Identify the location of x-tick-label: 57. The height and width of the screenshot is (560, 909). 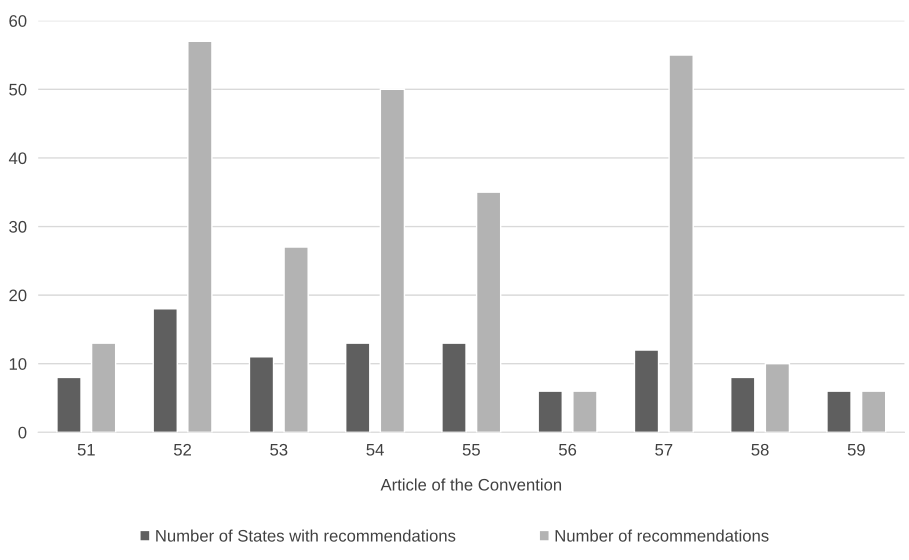
(663, 450).